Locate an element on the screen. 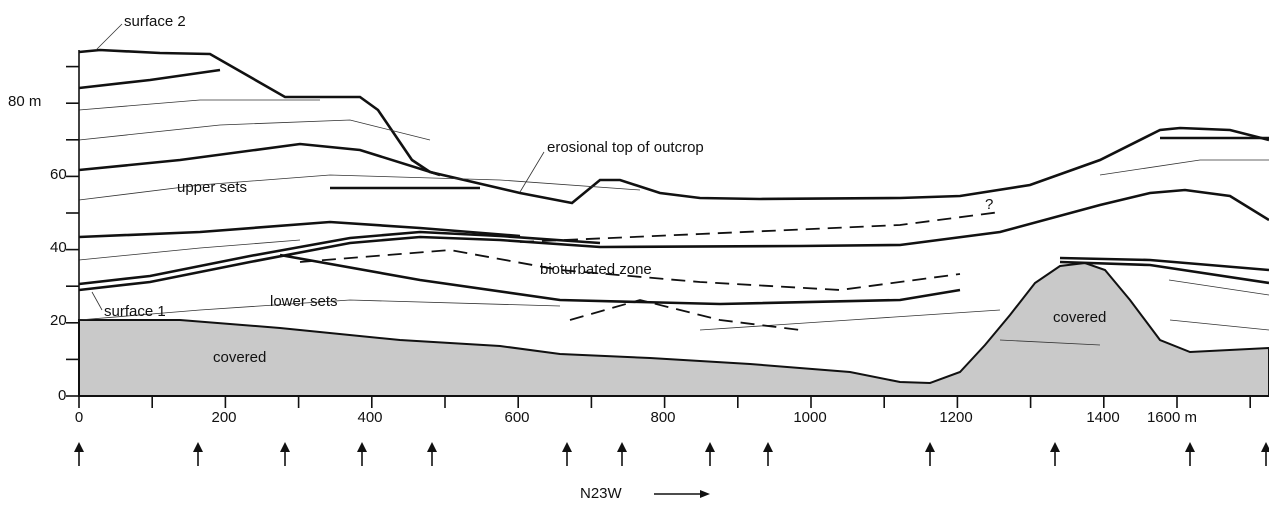 This screenshot has width=1269, height=506. x-tick-label: 800 is located at coordinates (662, 417).